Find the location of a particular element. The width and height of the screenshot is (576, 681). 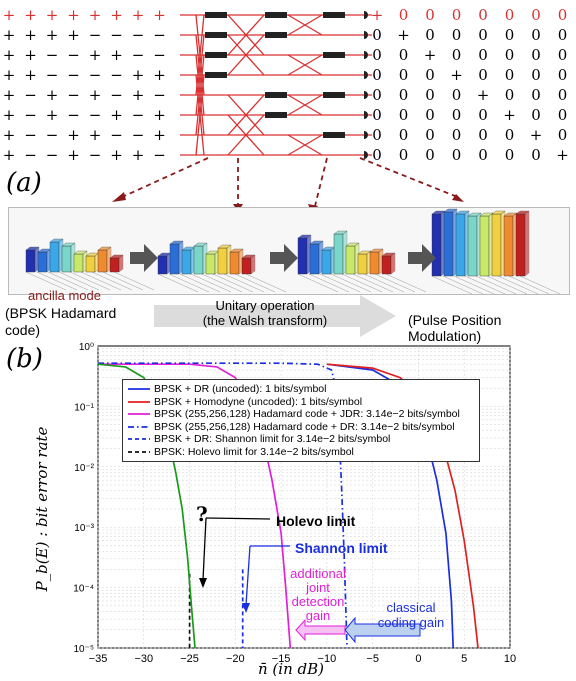

holevo-annotation: Holevo limit is located at coordinates (316, 521).